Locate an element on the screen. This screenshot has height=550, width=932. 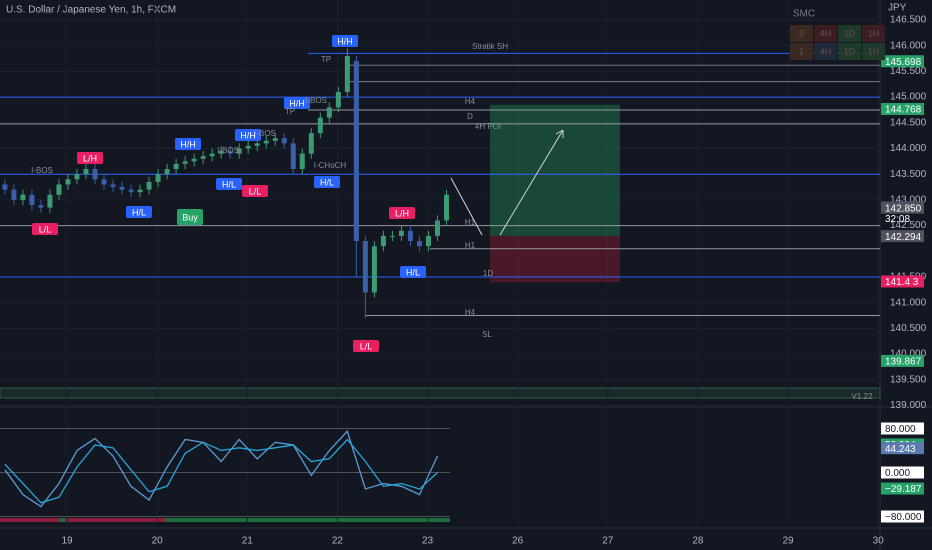
y-tick-label: 140.500 is located at coordinates (908, 328).